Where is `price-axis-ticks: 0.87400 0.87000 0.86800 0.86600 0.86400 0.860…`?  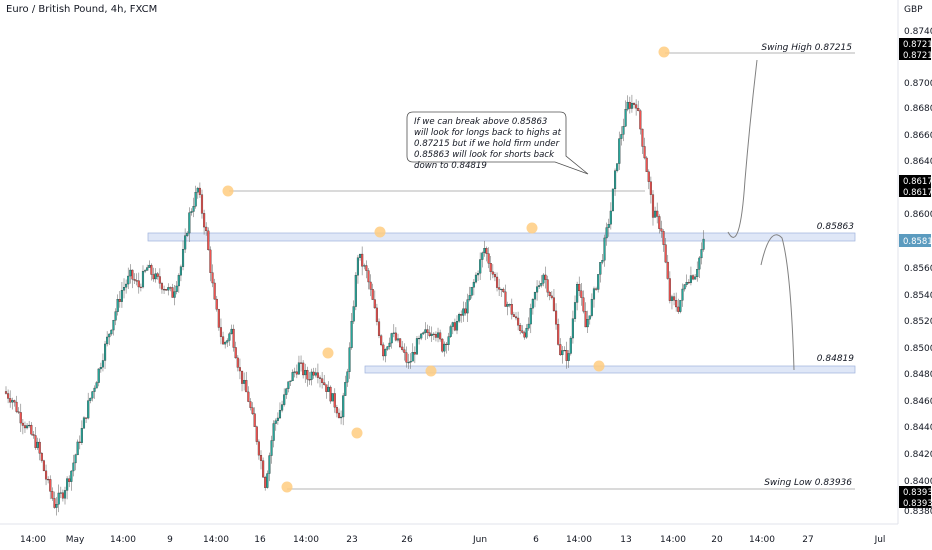
price-axis-ticks: 0.87400 0.87000 0.86800 0.86600 0.86400 0.860… is located at coordinates (918, 269).